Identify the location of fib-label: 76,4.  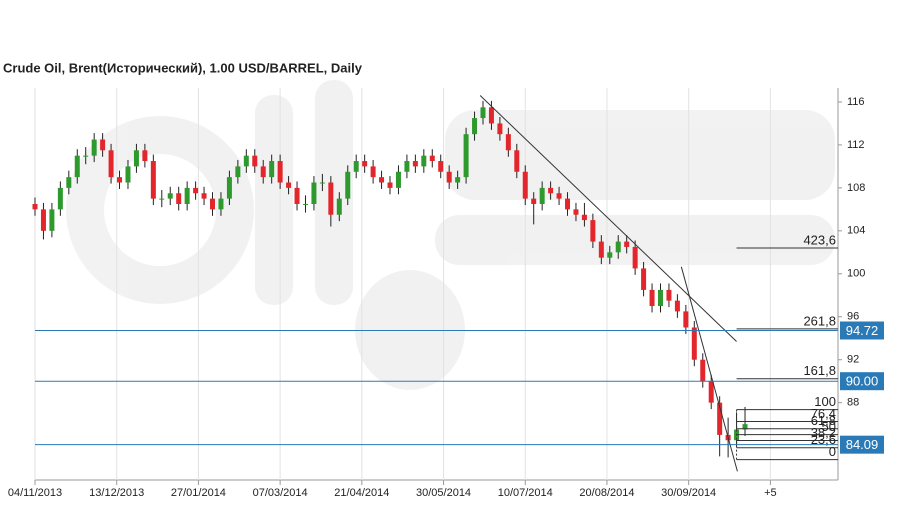
(823, 413).